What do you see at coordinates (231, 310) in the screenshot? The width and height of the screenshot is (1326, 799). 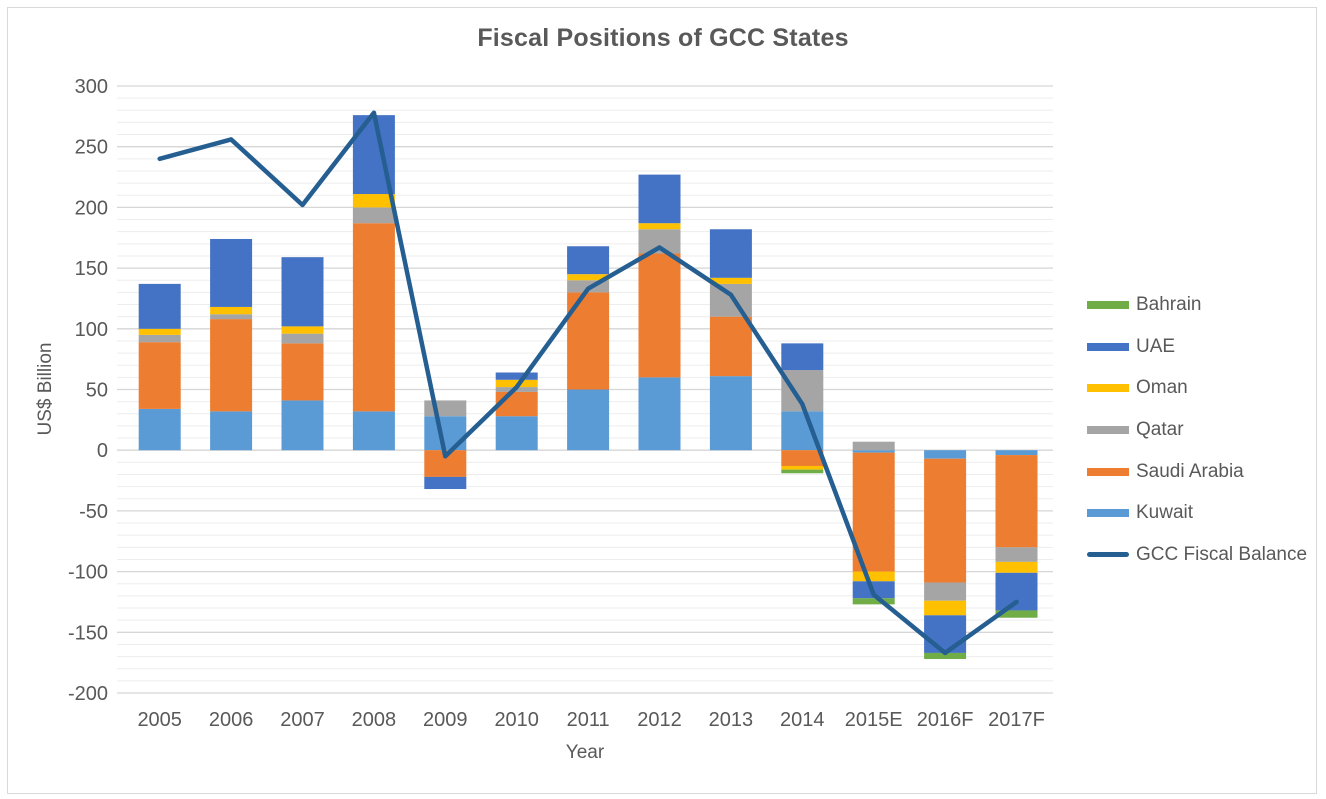 I see `bar-oman-2006` at bounding box center [231, 310].